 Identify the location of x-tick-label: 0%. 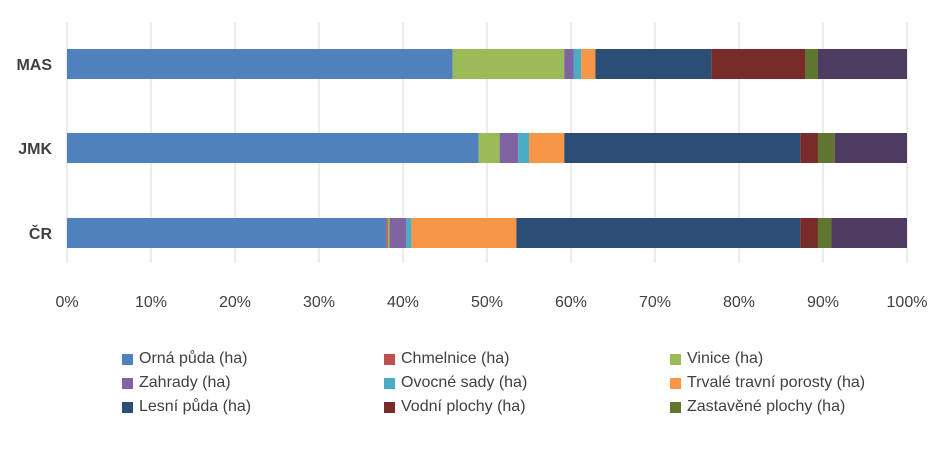
(66, 302).